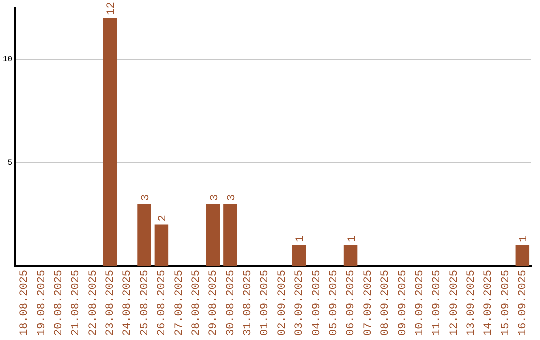  Describe the element at coordinates (214, 303) in the screenshot. I see `x-tick-label: 29.08.2025` at that location.